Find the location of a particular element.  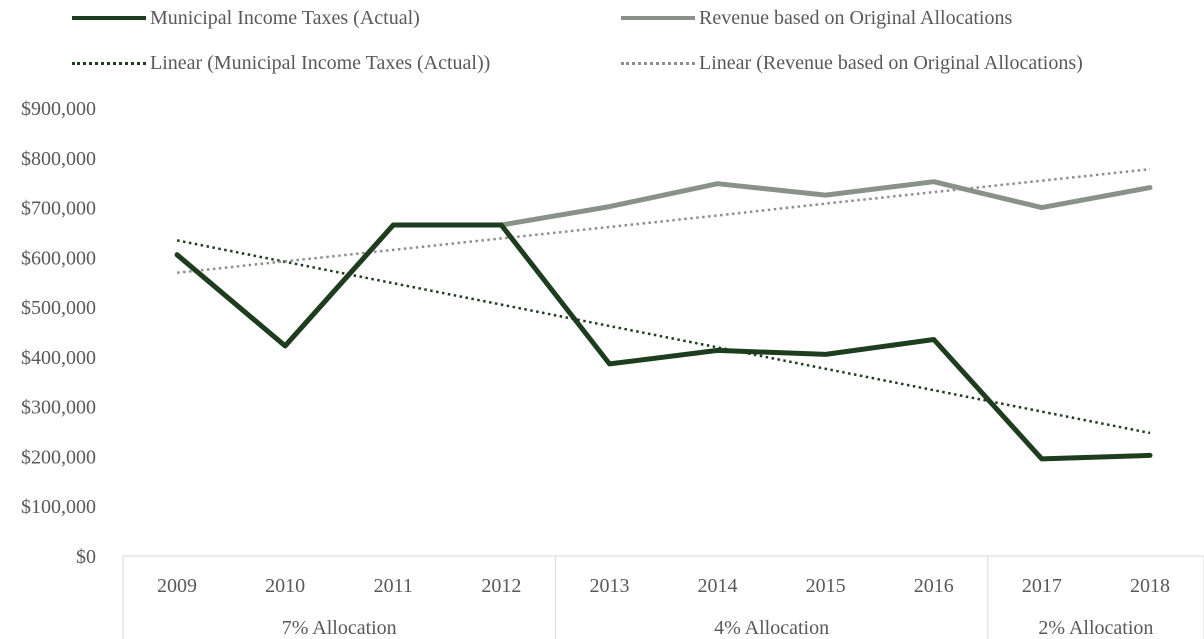

x-group-label: 4% Allocation is located at coordinates (771, 628).